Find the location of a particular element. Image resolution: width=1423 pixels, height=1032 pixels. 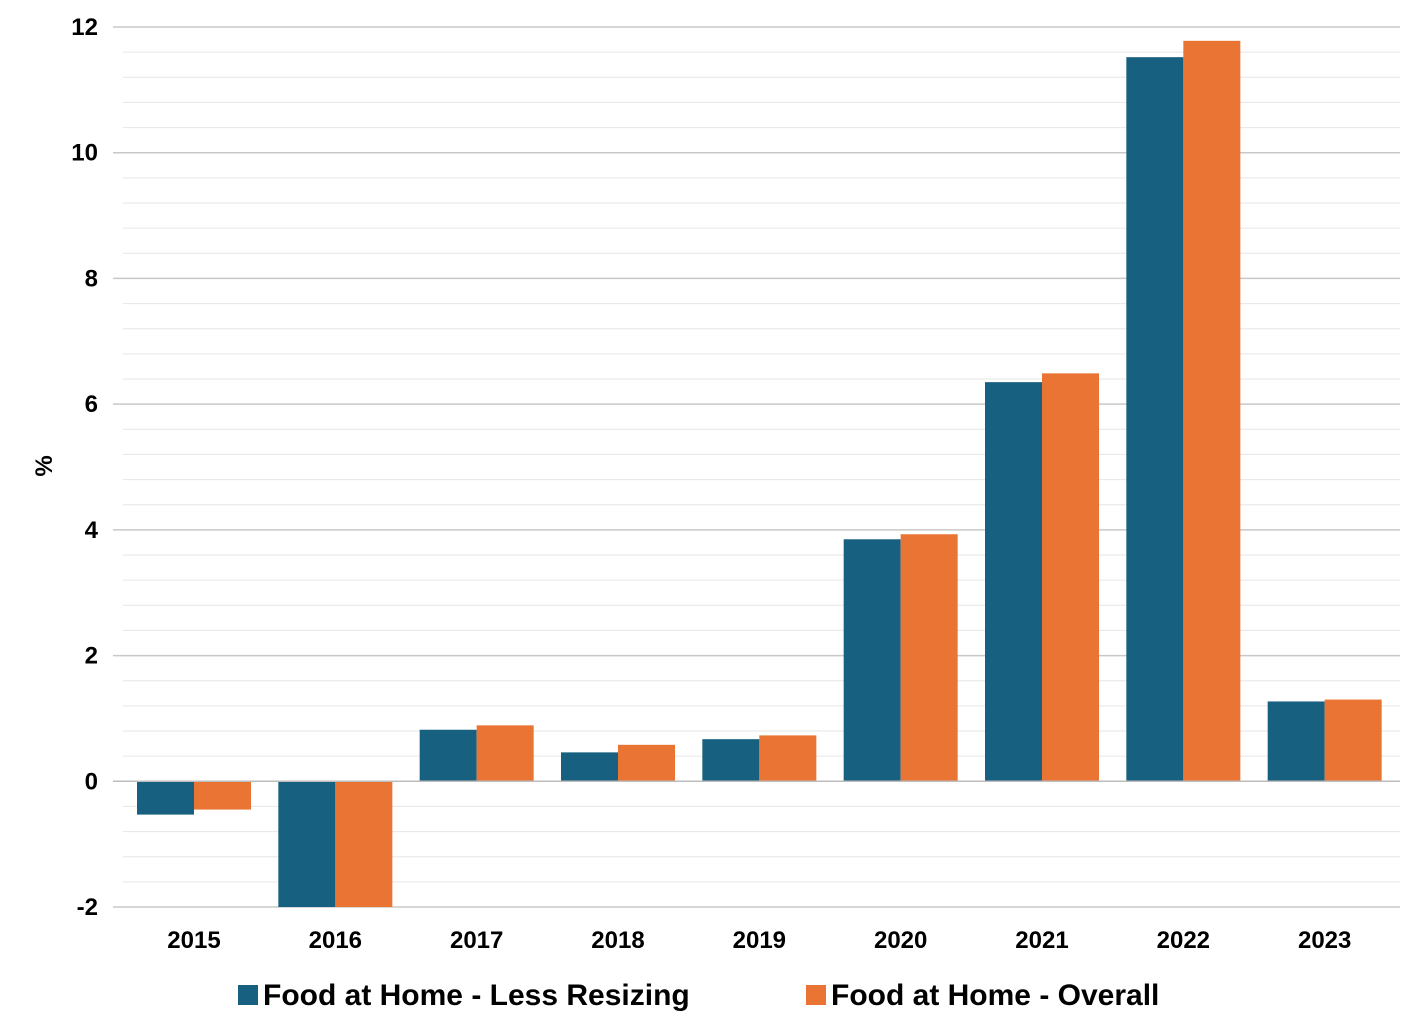

bar-less-resizing-2021 is located at coordinates (1013, 582).